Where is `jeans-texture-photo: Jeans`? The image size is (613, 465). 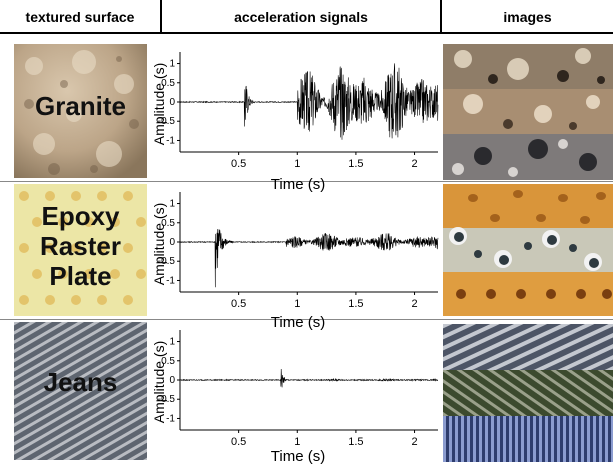
jeans-texture-photo: Jeans is located at coordinates (80, 391).